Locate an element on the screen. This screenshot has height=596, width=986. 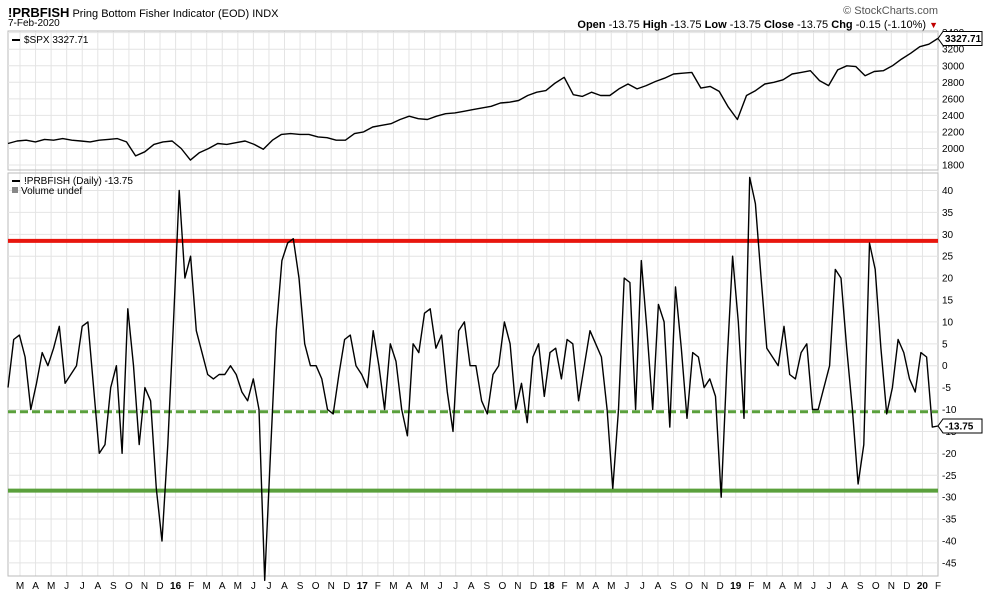
volume-legend-label: Volume undef is located at coordinates (51, 191).